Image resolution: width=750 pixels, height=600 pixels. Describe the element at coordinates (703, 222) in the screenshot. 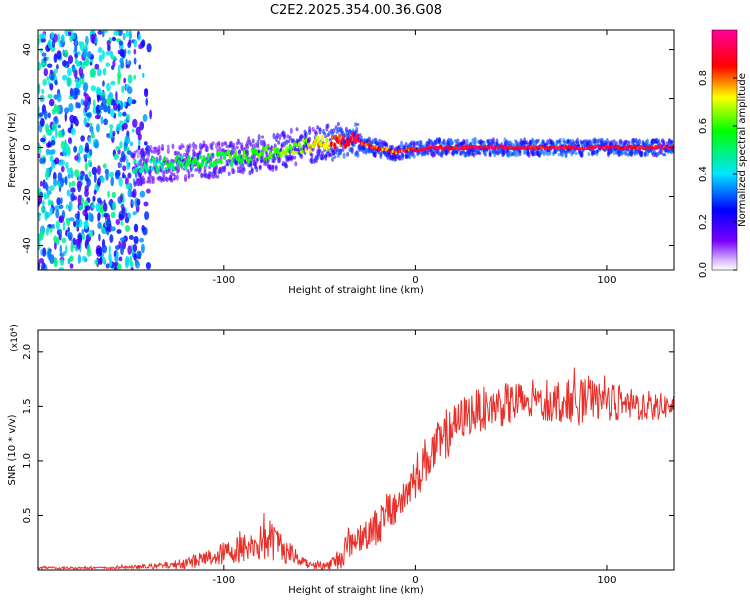

I see `colorbar-tick-label: 0.2` at that location.